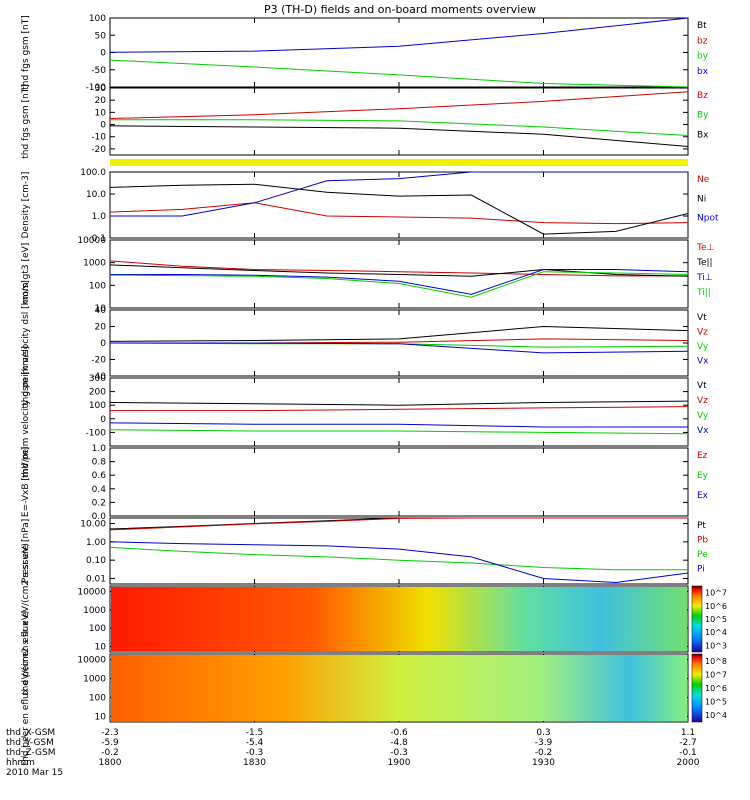 The height and width of the screenshot is (800, 750). What do you see at coordinates (91, 593) in the screenshot?
I see `y-tick-label: 10000` at bounding box center [91, 593].